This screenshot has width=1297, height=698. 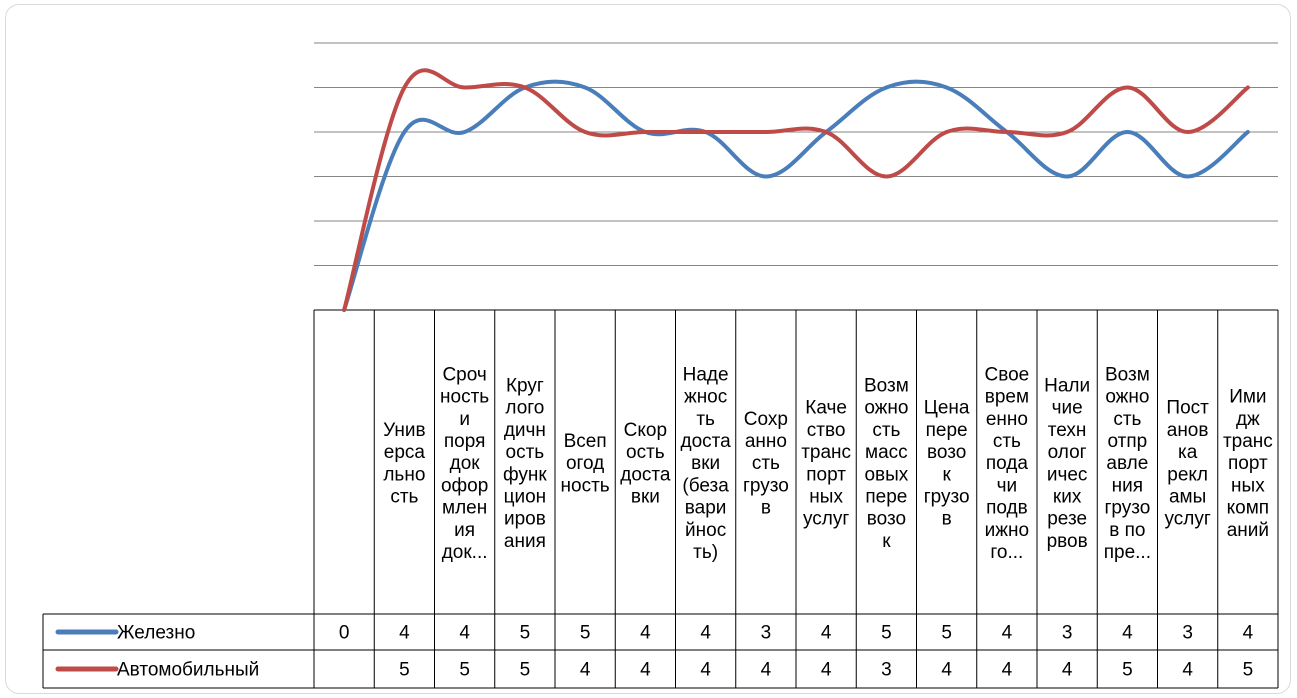 I want to click on category-label-line: огод, so click(x=585, y=463).